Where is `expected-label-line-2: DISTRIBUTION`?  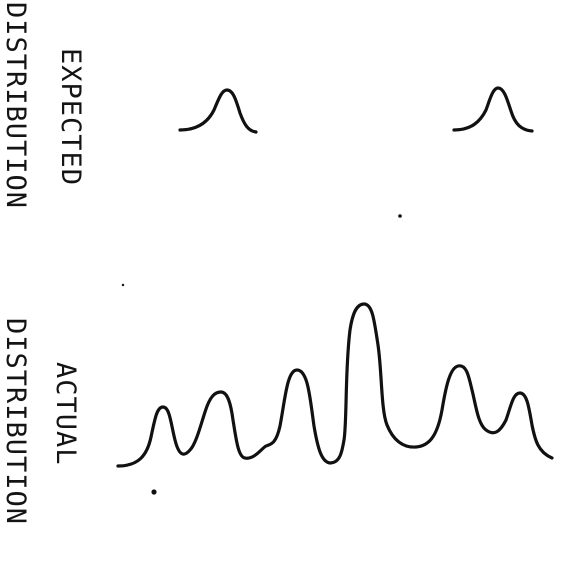
expected-label-line-2: DISTRIBUTION is located at coordinates (15, 106).